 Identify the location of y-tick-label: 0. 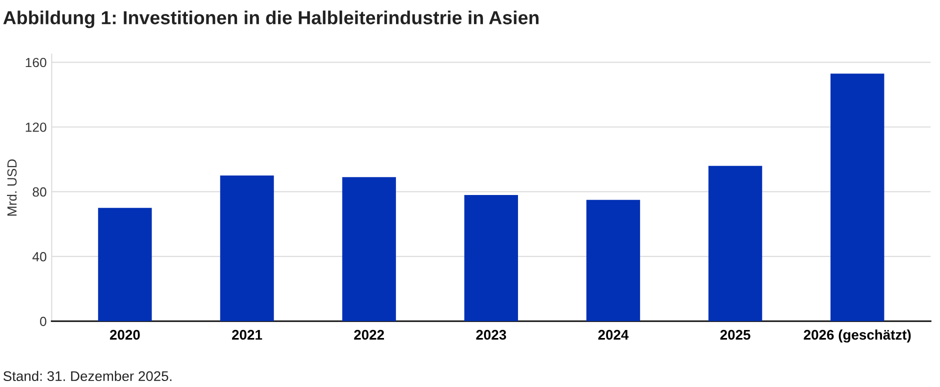
(43, 321).